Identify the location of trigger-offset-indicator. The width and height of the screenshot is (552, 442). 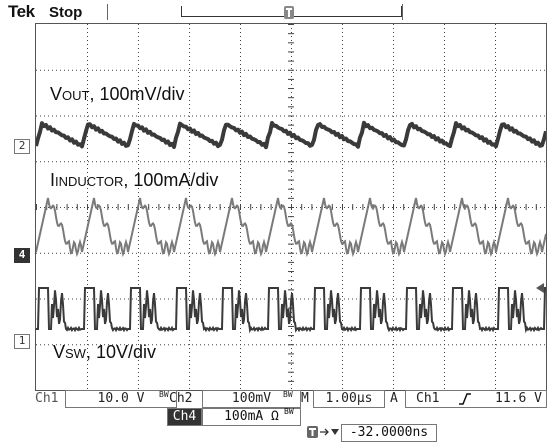
(324, 432).